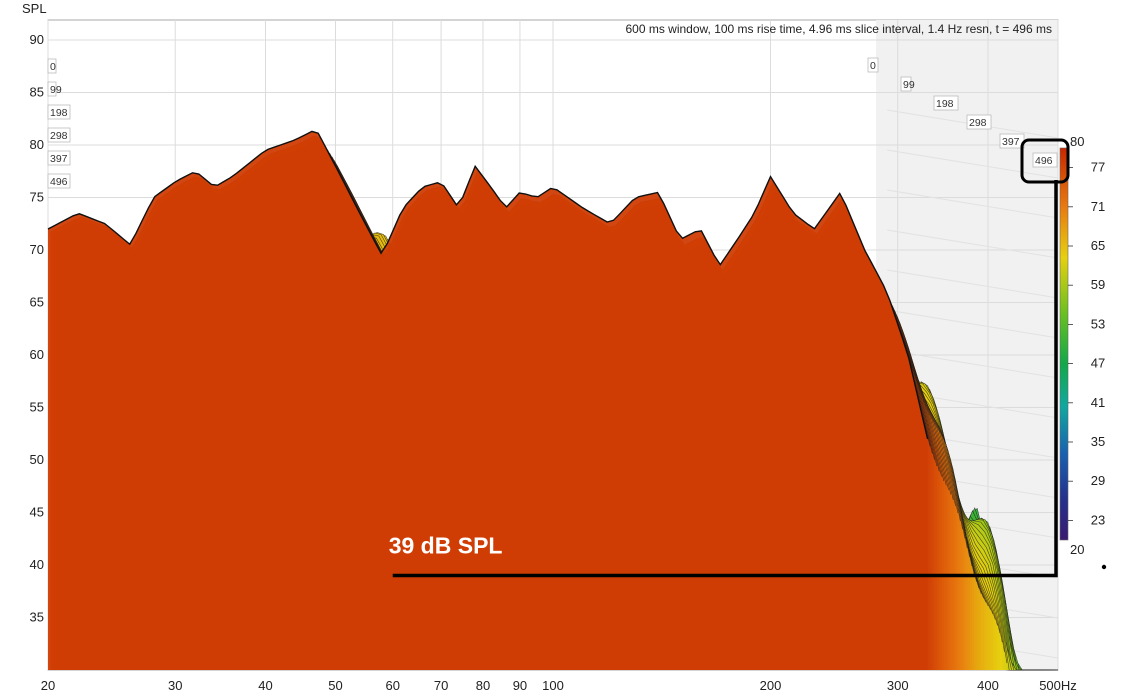 This screenshot has height=700, width=1125. What do you see at coordinates (909, 85) in the screenshot?
I see `time-slice-label-right: 99` at bounding box center [909, 85].